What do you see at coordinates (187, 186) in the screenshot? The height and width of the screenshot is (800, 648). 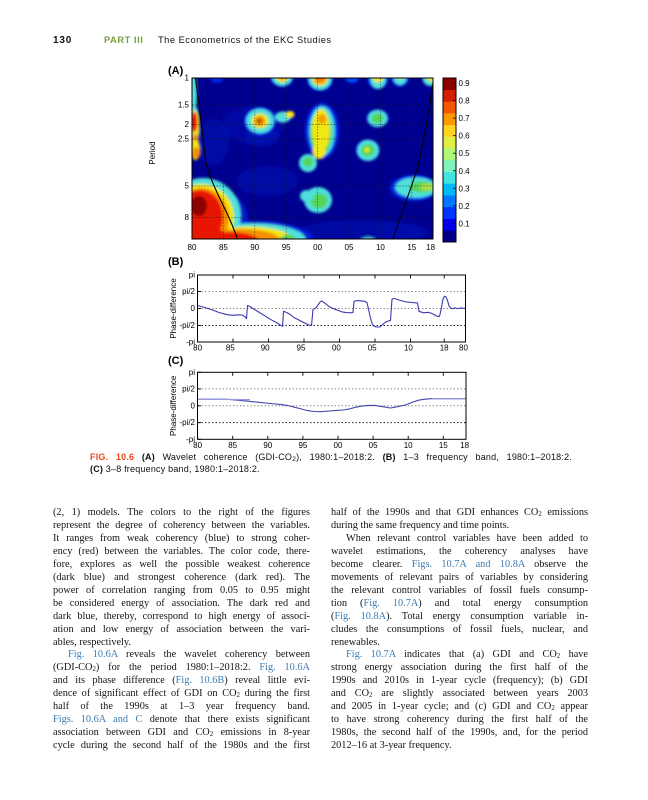 I see `svg-text: 5` at bounding box center [187, 186].